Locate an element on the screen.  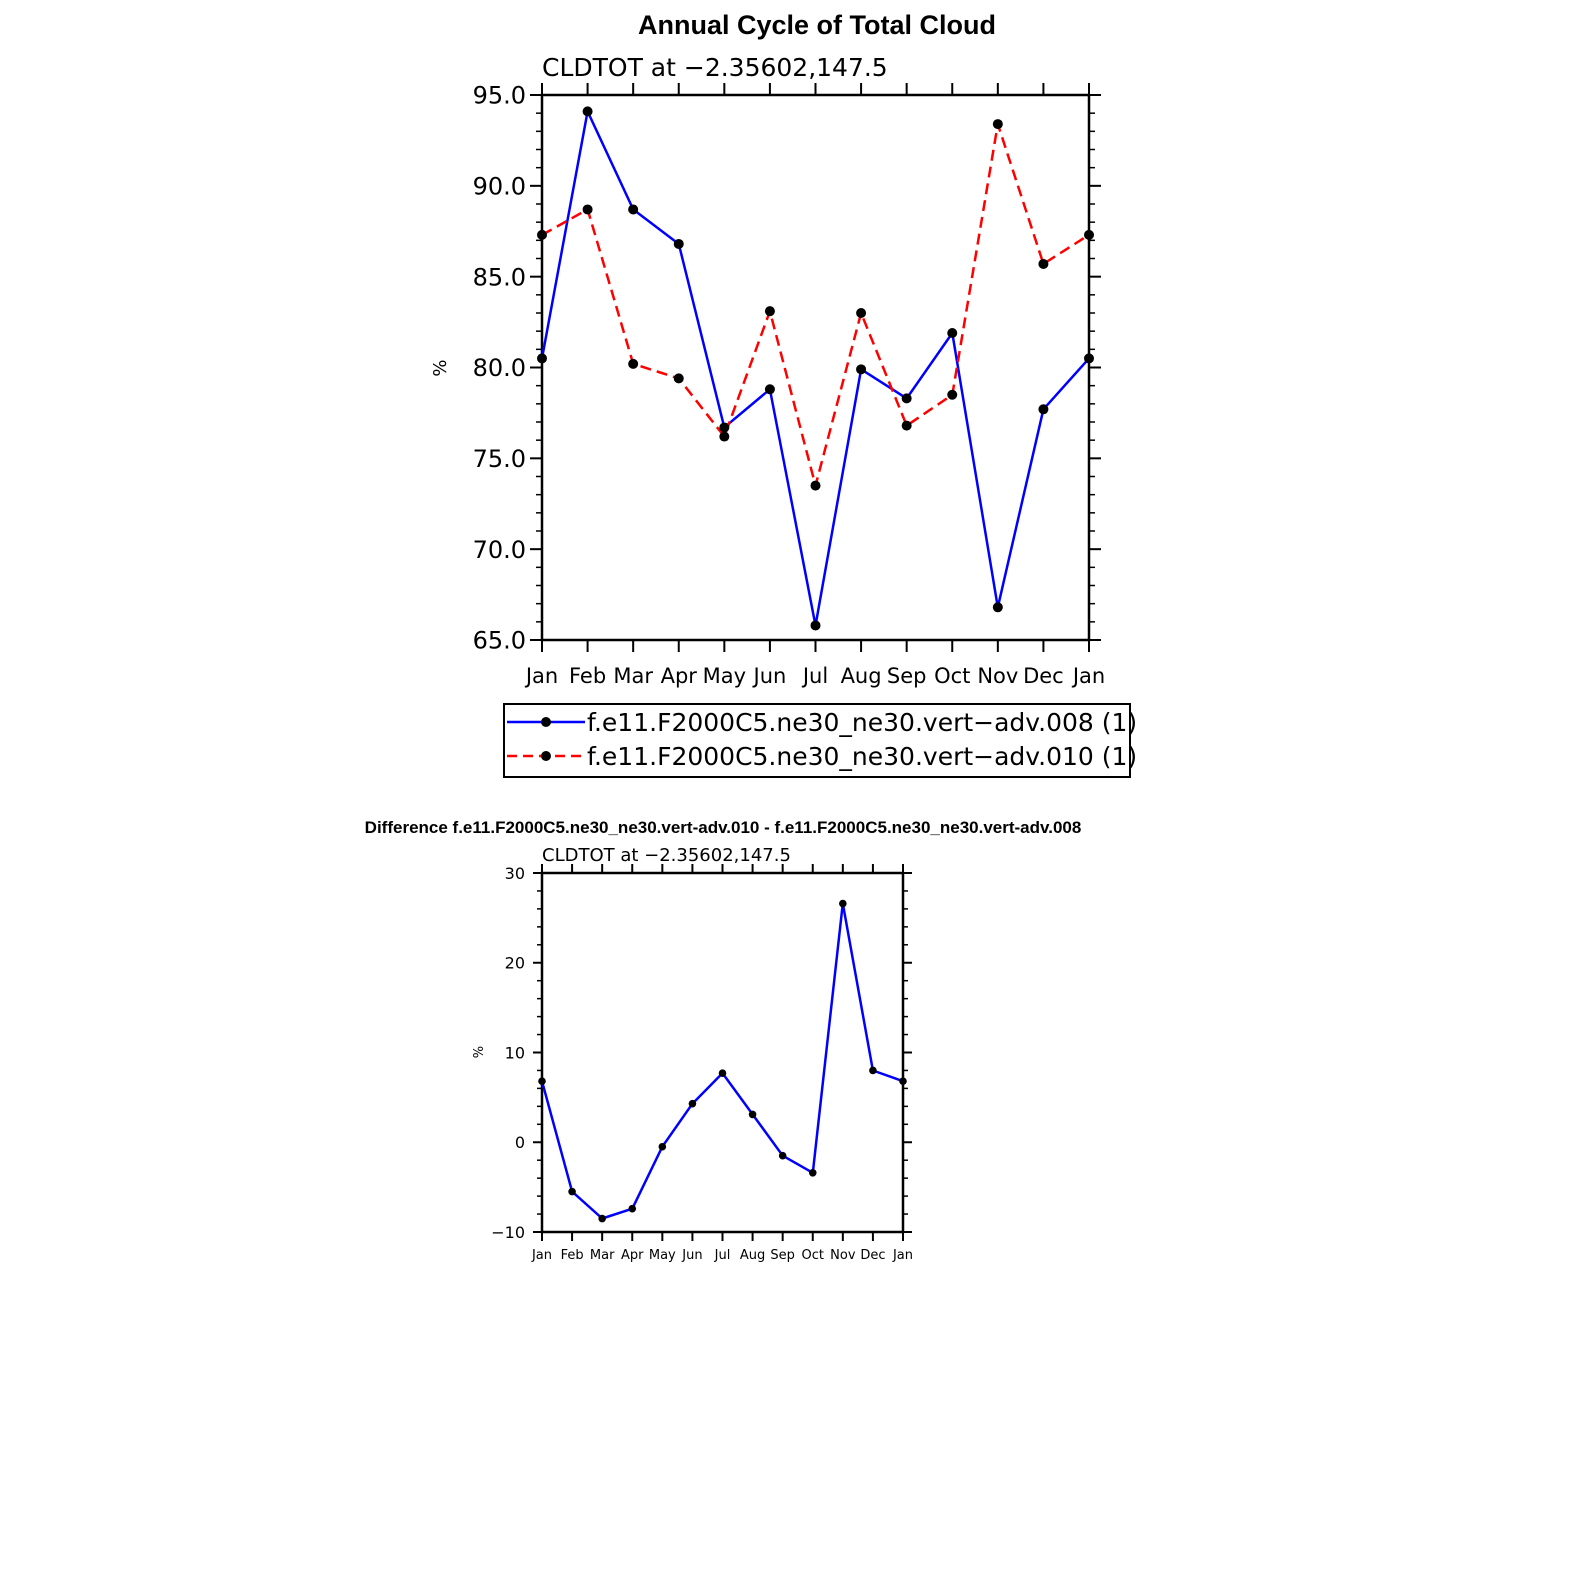
y-tick-label: 10 is located at coordinates (515, 1052).